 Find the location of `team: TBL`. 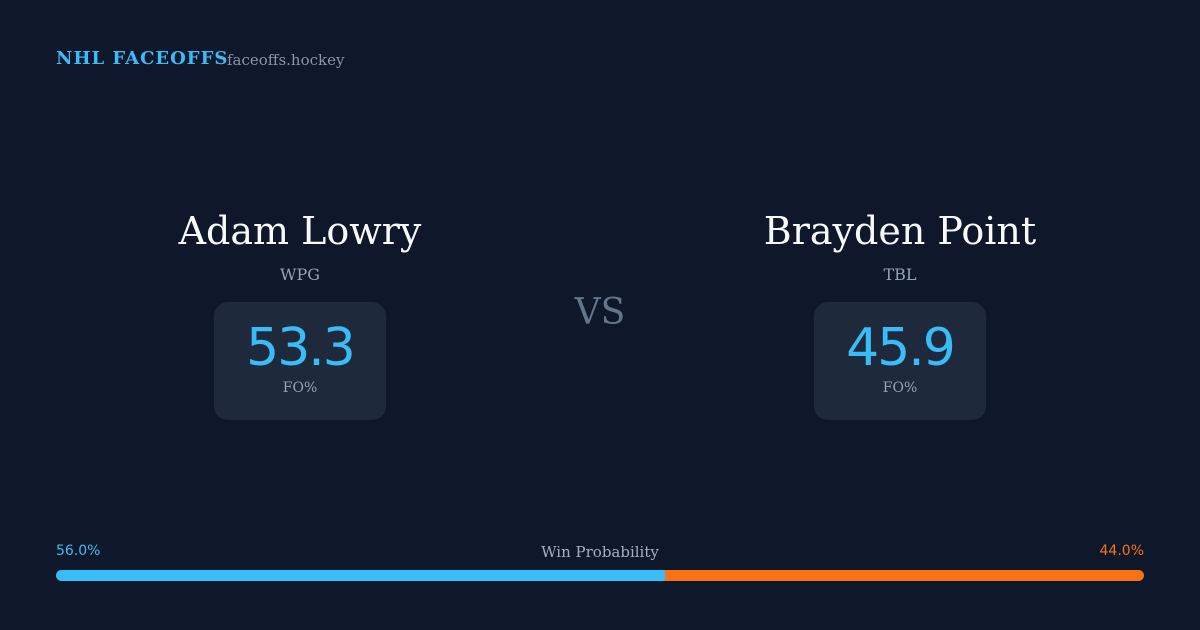

team: TBL is located at coordinates (900, 274).